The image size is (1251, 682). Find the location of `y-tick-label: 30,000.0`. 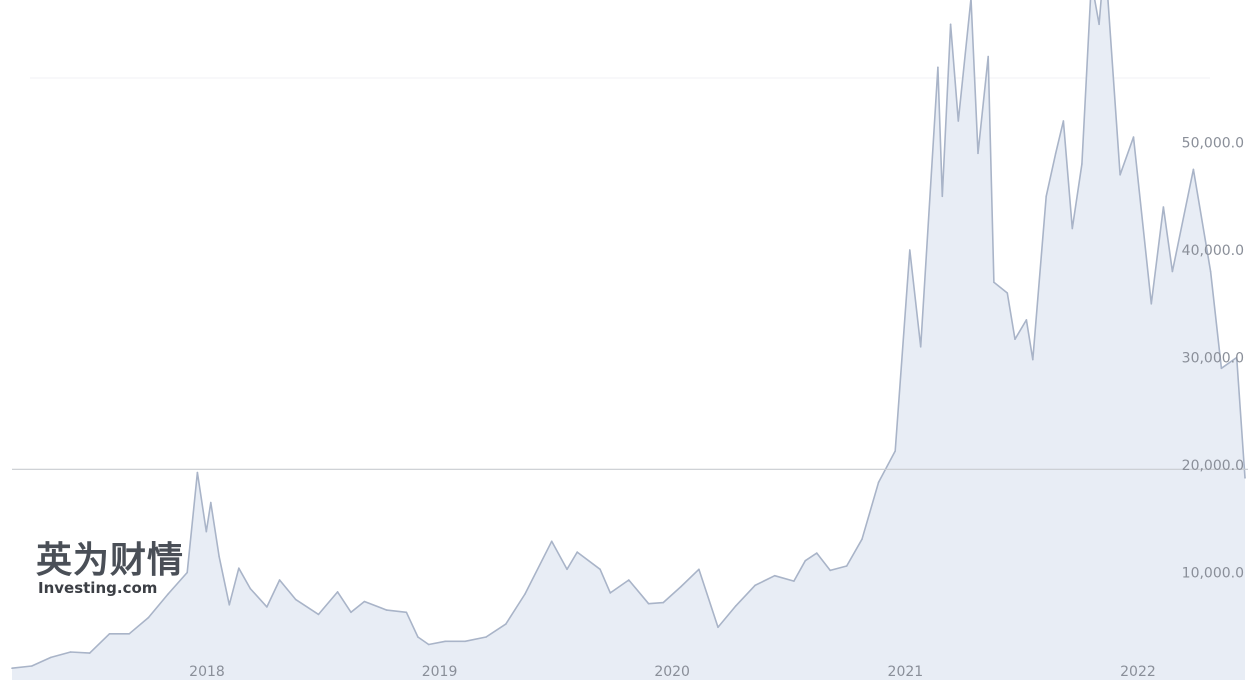

y-tick-label: 30,000.0 is located at coordinates (1213, 359).